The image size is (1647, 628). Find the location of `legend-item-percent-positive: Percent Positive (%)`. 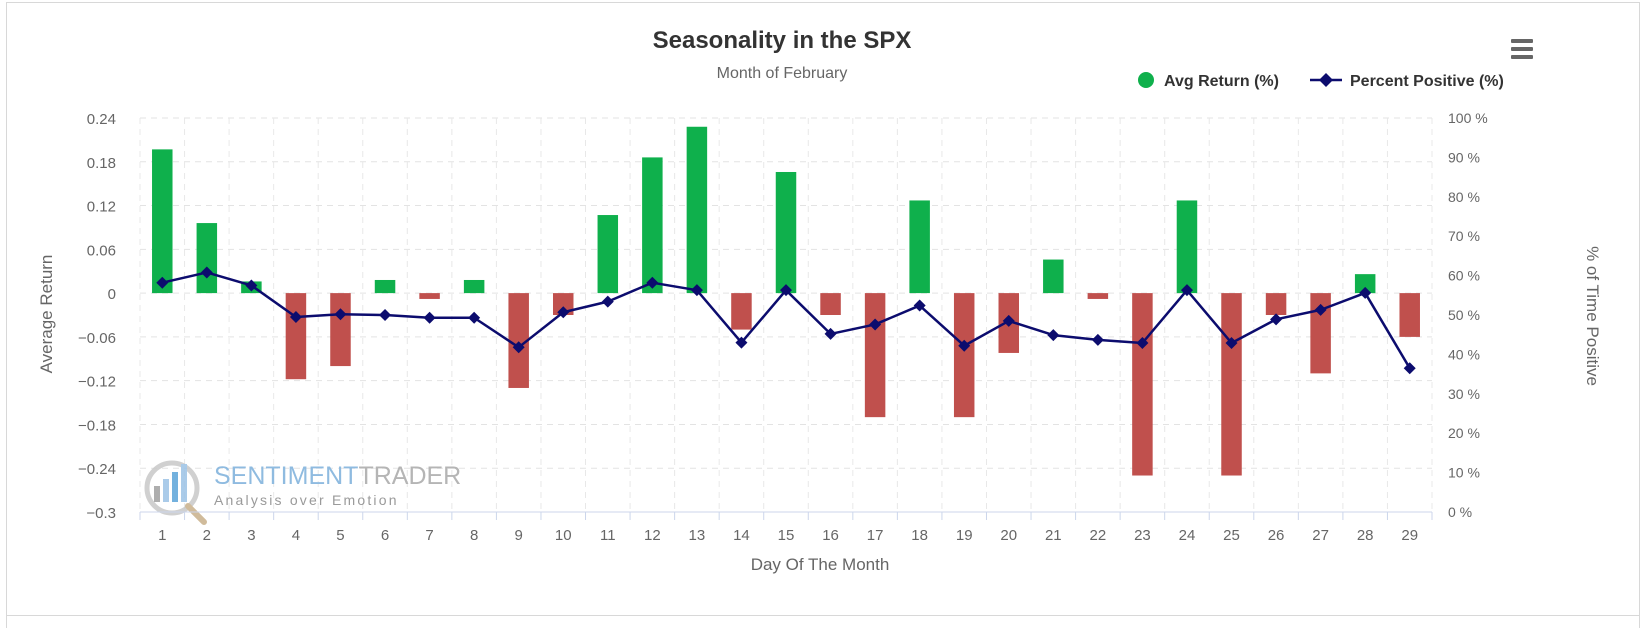

legend-item-percent-positive: Percent Positive (%) is located at coordinates (1407, 81).